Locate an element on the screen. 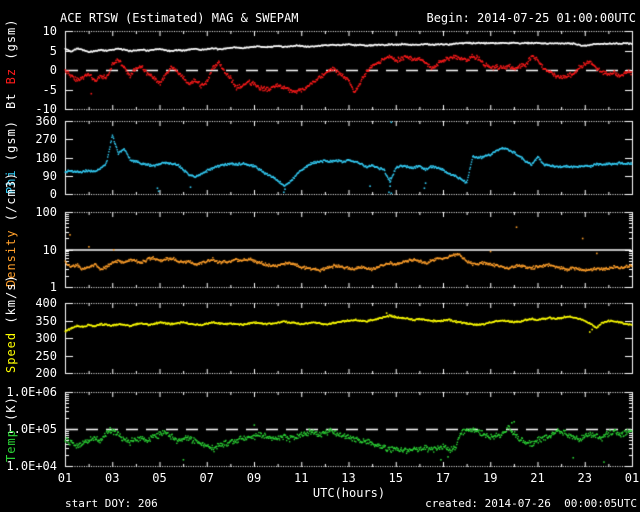 The height and width of the screenshot is (512, 640). y-tick-label: -10 is located at coordinates (46, 109).